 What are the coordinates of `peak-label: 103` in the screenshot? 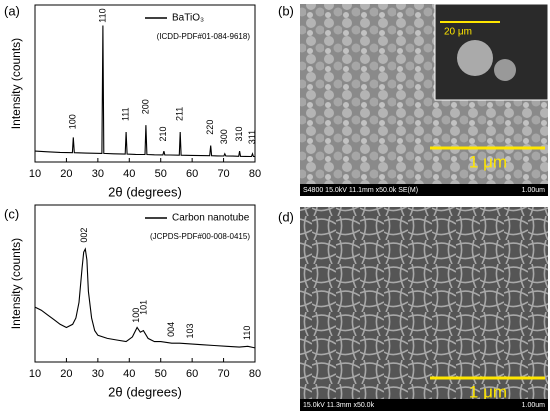 It's located at (190, 330).